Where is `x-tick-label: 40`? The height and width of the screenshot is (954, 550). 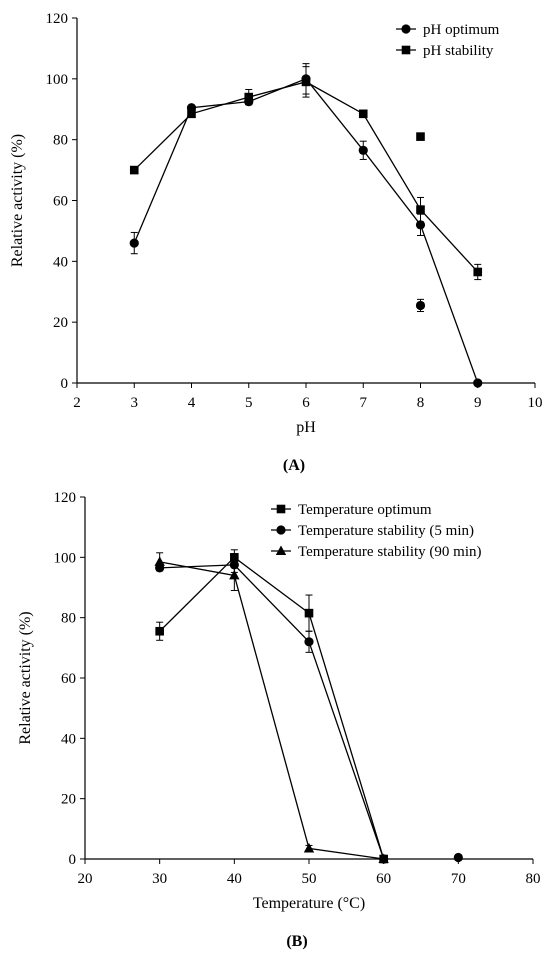
x-tick-label: 40 is located at coordinates (234, 879).